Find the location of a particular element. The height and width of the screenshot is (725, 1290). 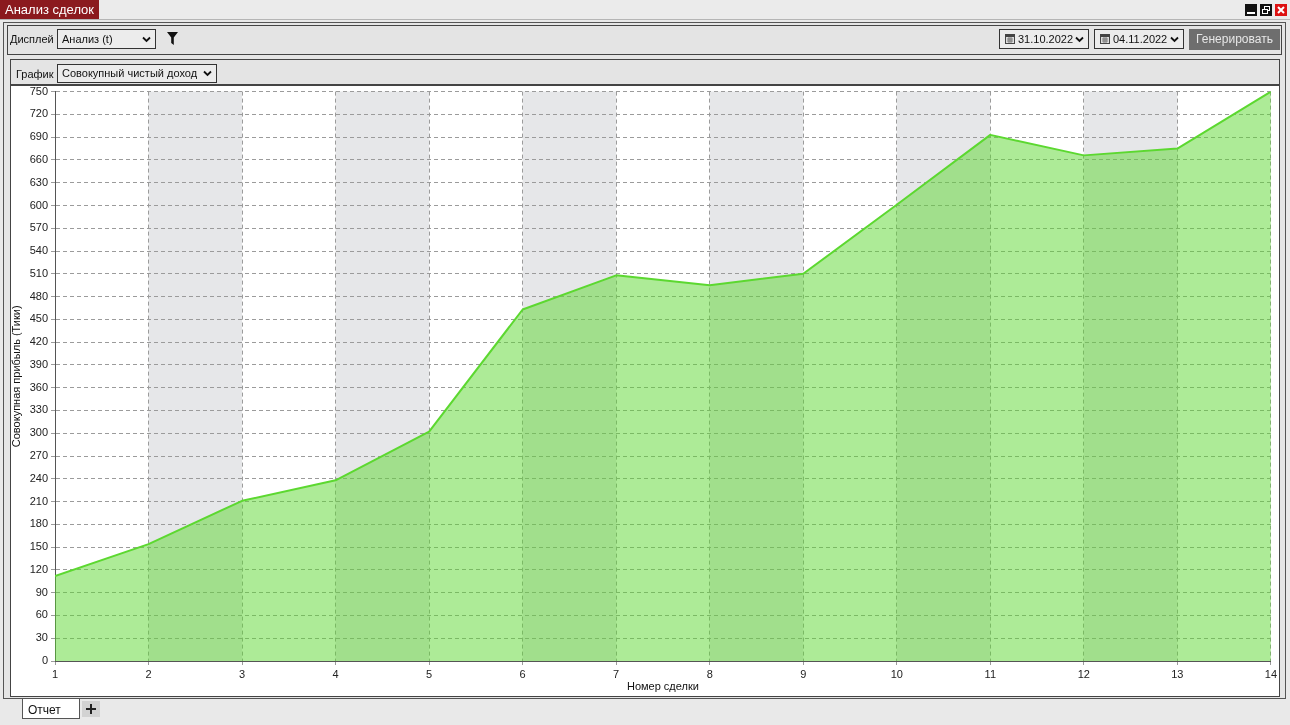

x-tick-label: 1 is located at coordinates (55, 673).